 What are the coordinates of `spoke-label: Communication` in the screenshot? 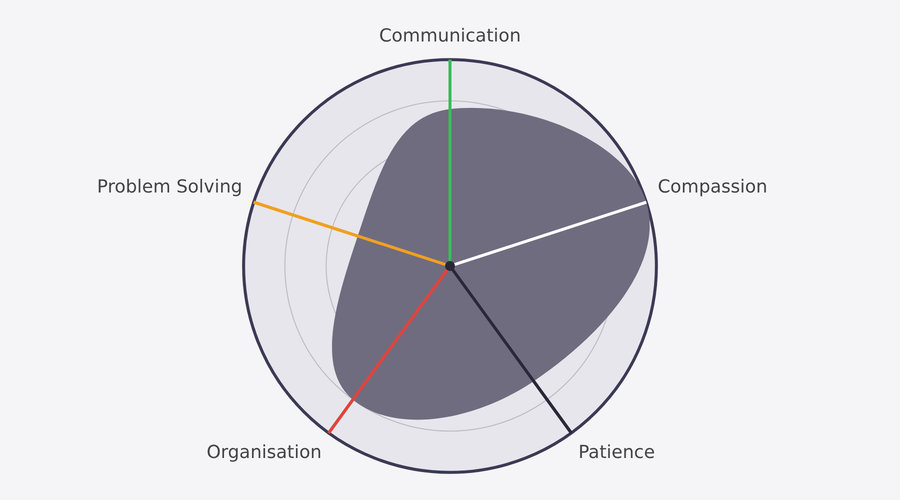 It's located at (450, 35).